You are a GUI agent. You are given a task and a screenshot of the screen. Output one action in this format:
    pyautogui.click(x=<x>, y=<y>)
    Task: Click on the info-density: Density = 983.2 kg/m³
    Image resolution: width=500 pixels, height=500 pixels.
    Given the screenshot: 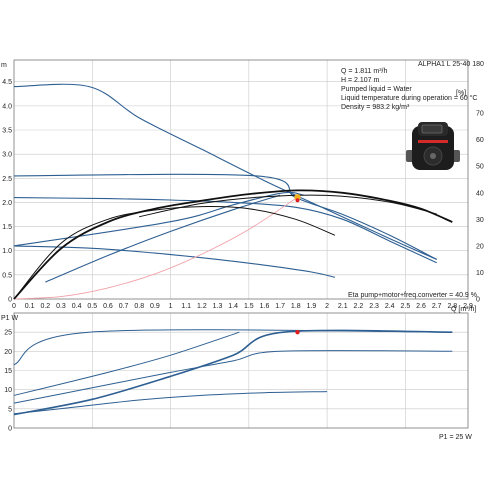 What is the action you would take?
    pyautogui.click(x=375, y=107)
    